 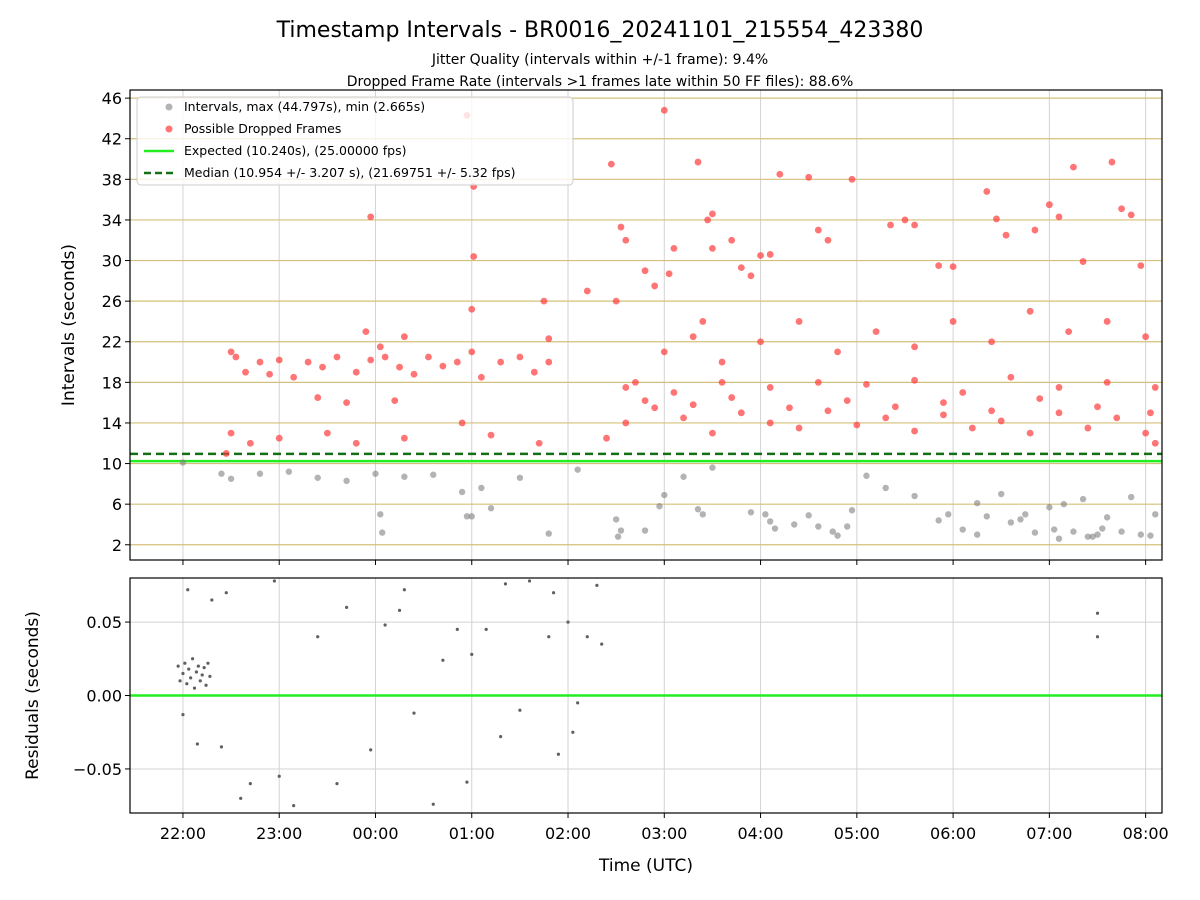 What do you see at coordinates (295, 150) in the screenshot?
I see `legend-label-expected: Expected (10.240s), (25.00000 fps)` at bounding box center [295, 150].